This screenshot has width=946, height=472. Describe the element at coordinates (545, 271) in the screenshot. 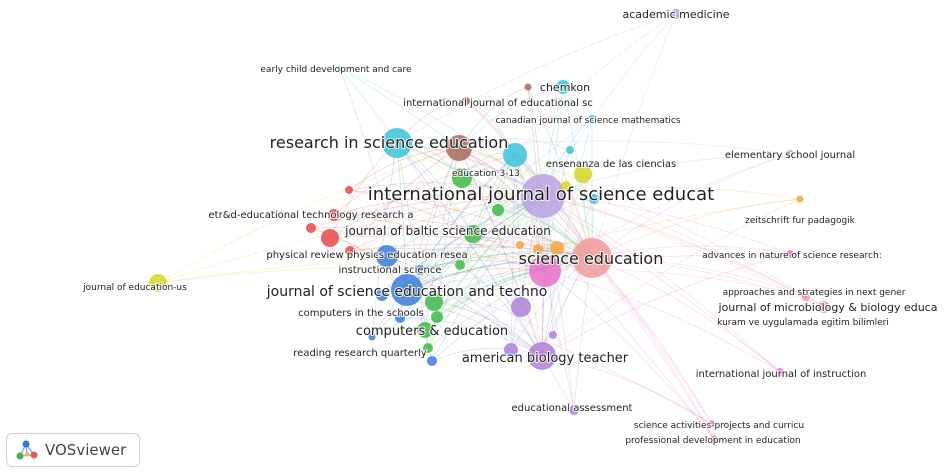

I see `node-pink-main` at that location.